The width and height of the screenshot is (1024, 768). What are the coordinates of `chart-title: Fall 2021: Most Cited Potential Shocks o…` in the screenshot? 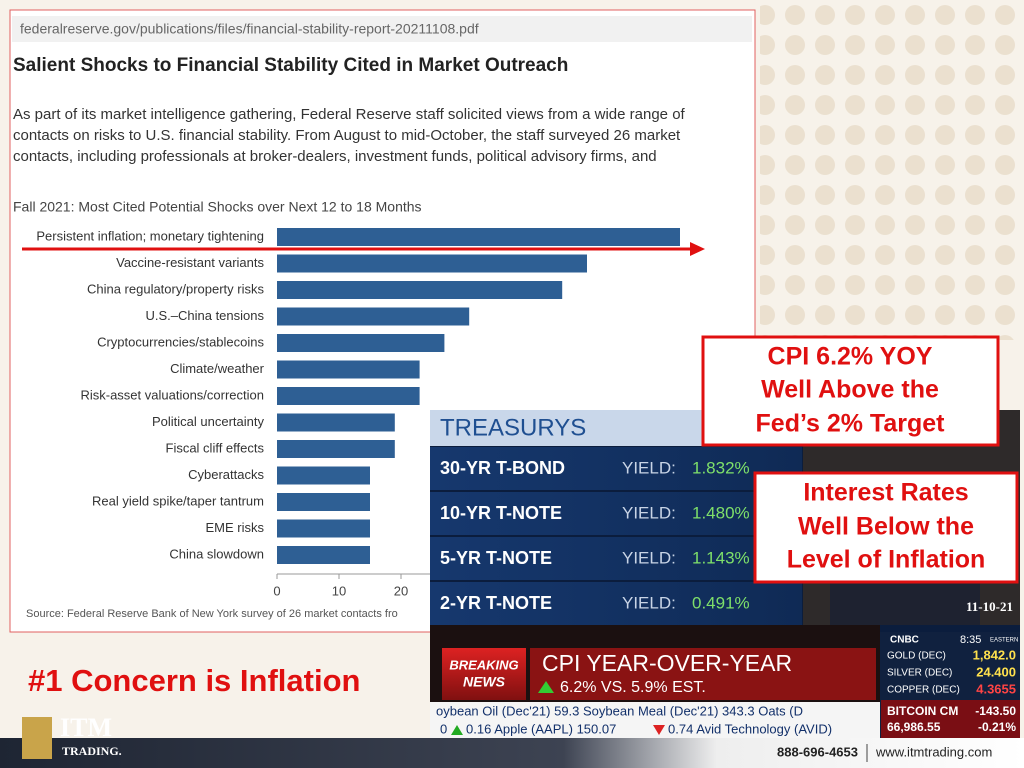 It's located at (217, 207).